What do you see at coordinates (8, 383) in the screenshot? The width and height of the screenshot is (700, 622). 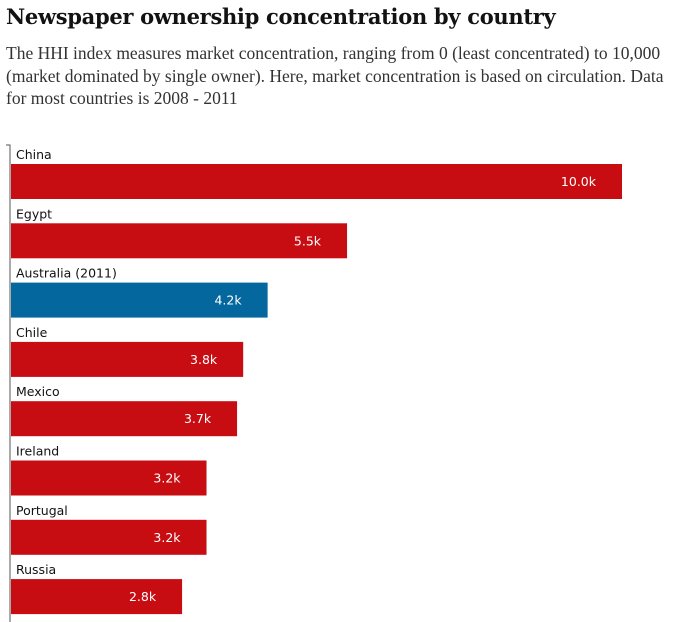 I see `y-axis-line` at bounding box center [8, 383].